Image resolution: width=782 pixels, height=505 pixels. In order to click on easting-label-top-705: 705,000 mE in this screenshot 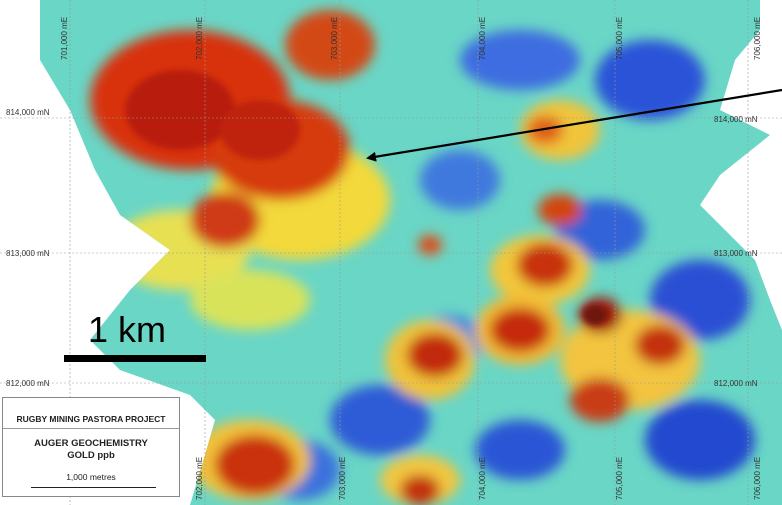, I will do `click(619, 38)`.